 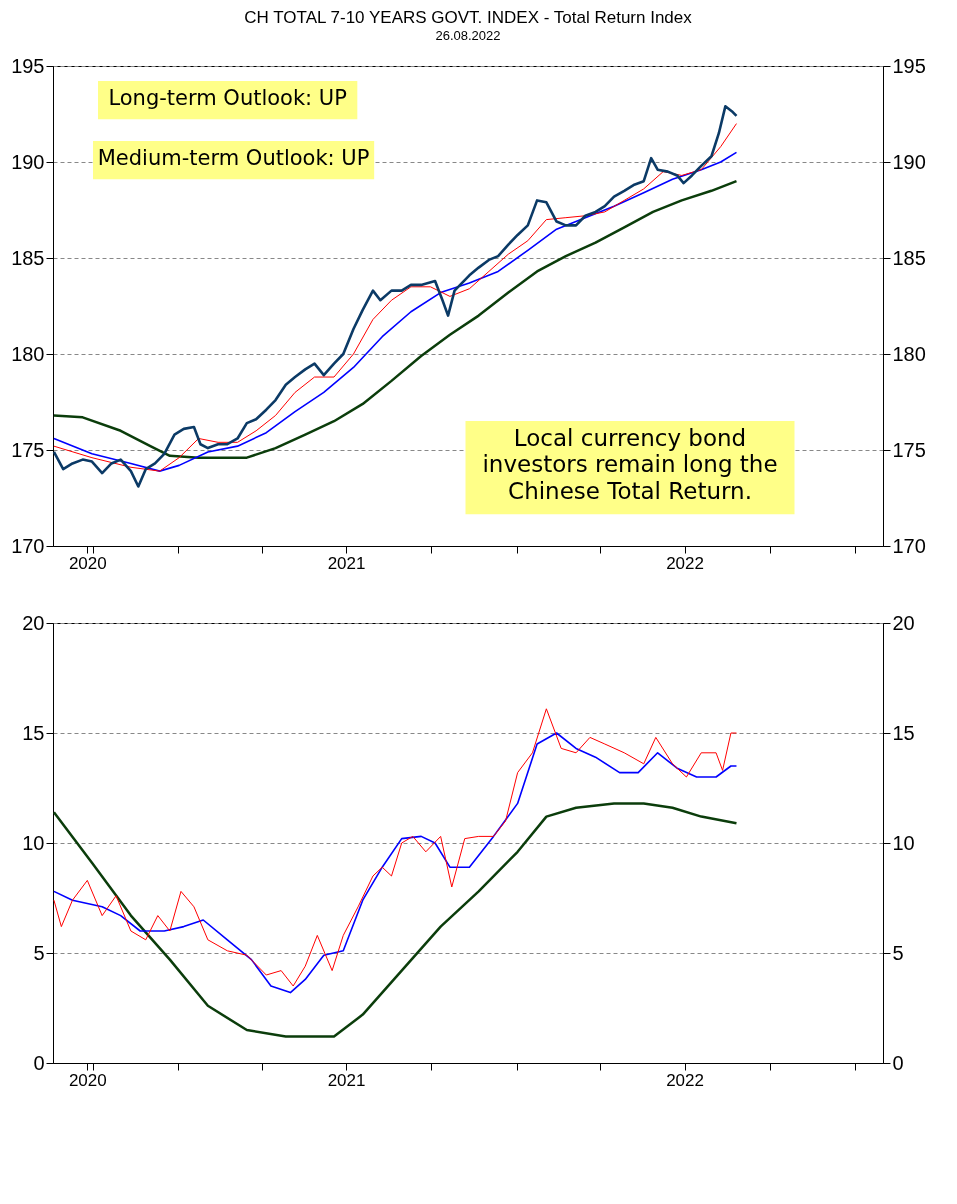 I want to click on y2-tick-label: 20, so click(x=903, y=622).